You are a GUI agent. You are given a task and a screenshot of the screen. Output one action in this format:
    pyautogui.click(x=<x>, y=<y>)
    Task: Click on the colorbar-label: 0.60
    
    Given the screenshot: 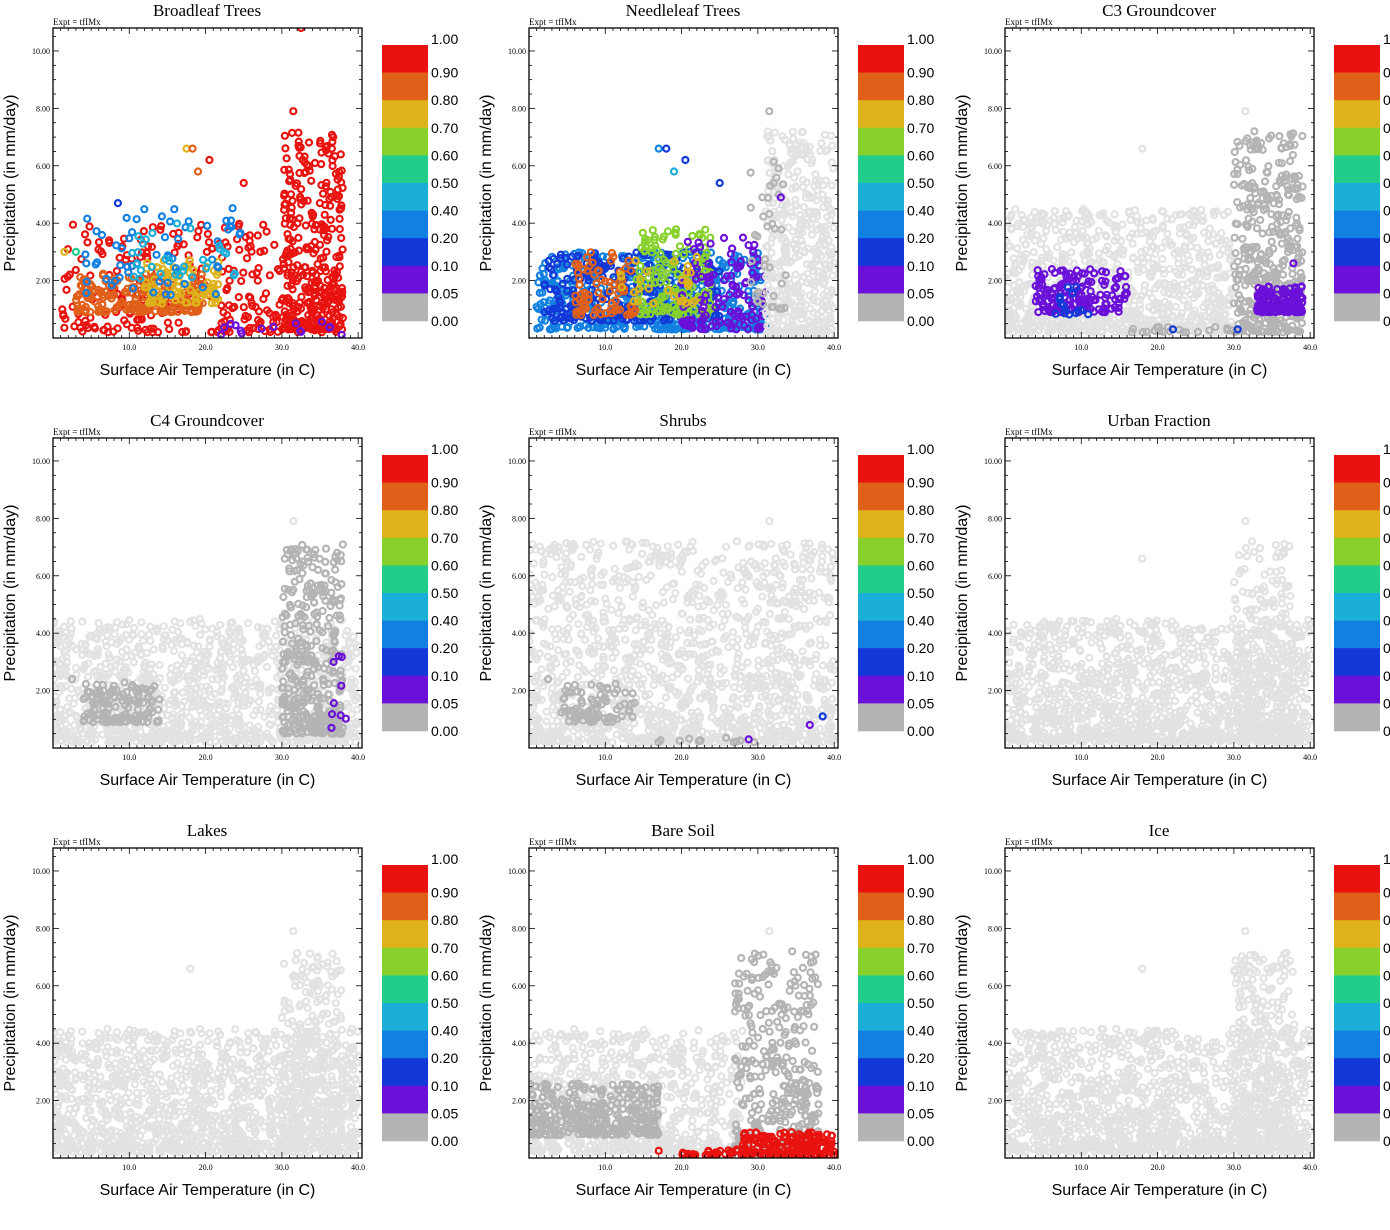 What is the action you would take?
    pyautogui.click(x=444, y=155)
    